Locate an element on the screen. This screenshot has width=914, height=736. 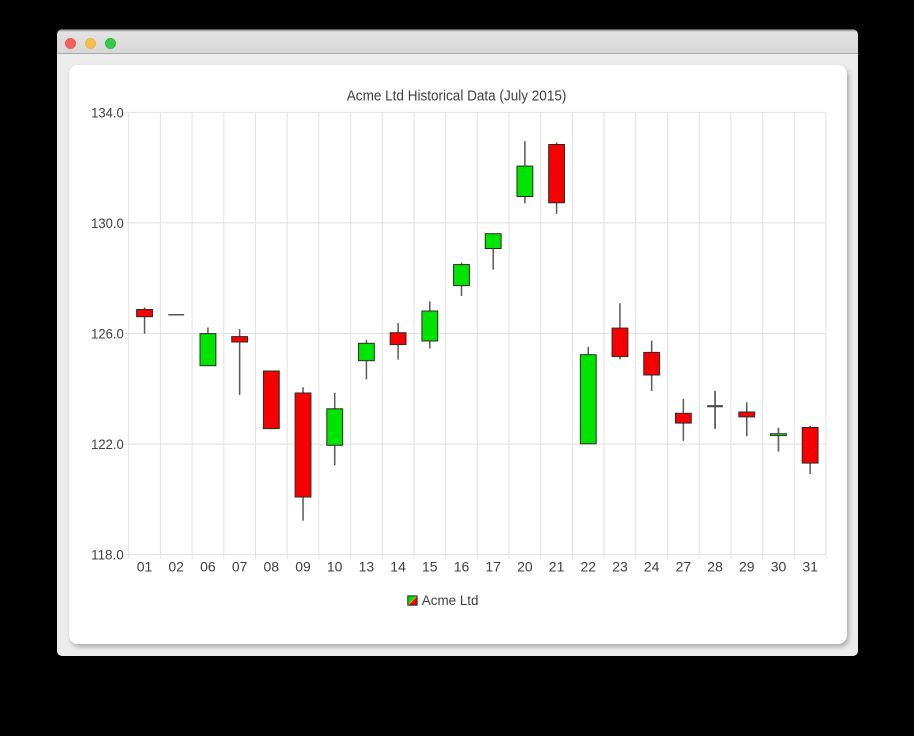
svg-text: 17 is located at coordinates (493, 566).